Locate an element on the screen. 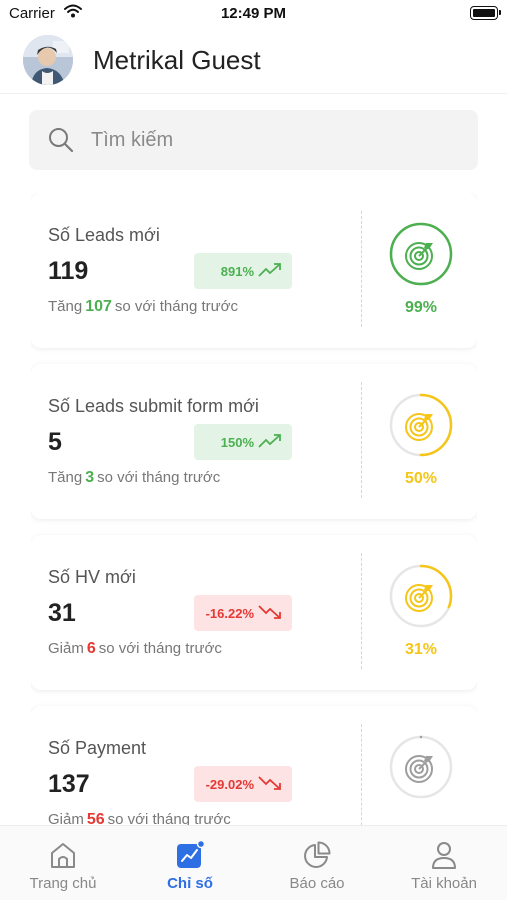 The height and width of the screenshot is (900, 507). change-badge: -16.22% is located at coordinates (243, 613).